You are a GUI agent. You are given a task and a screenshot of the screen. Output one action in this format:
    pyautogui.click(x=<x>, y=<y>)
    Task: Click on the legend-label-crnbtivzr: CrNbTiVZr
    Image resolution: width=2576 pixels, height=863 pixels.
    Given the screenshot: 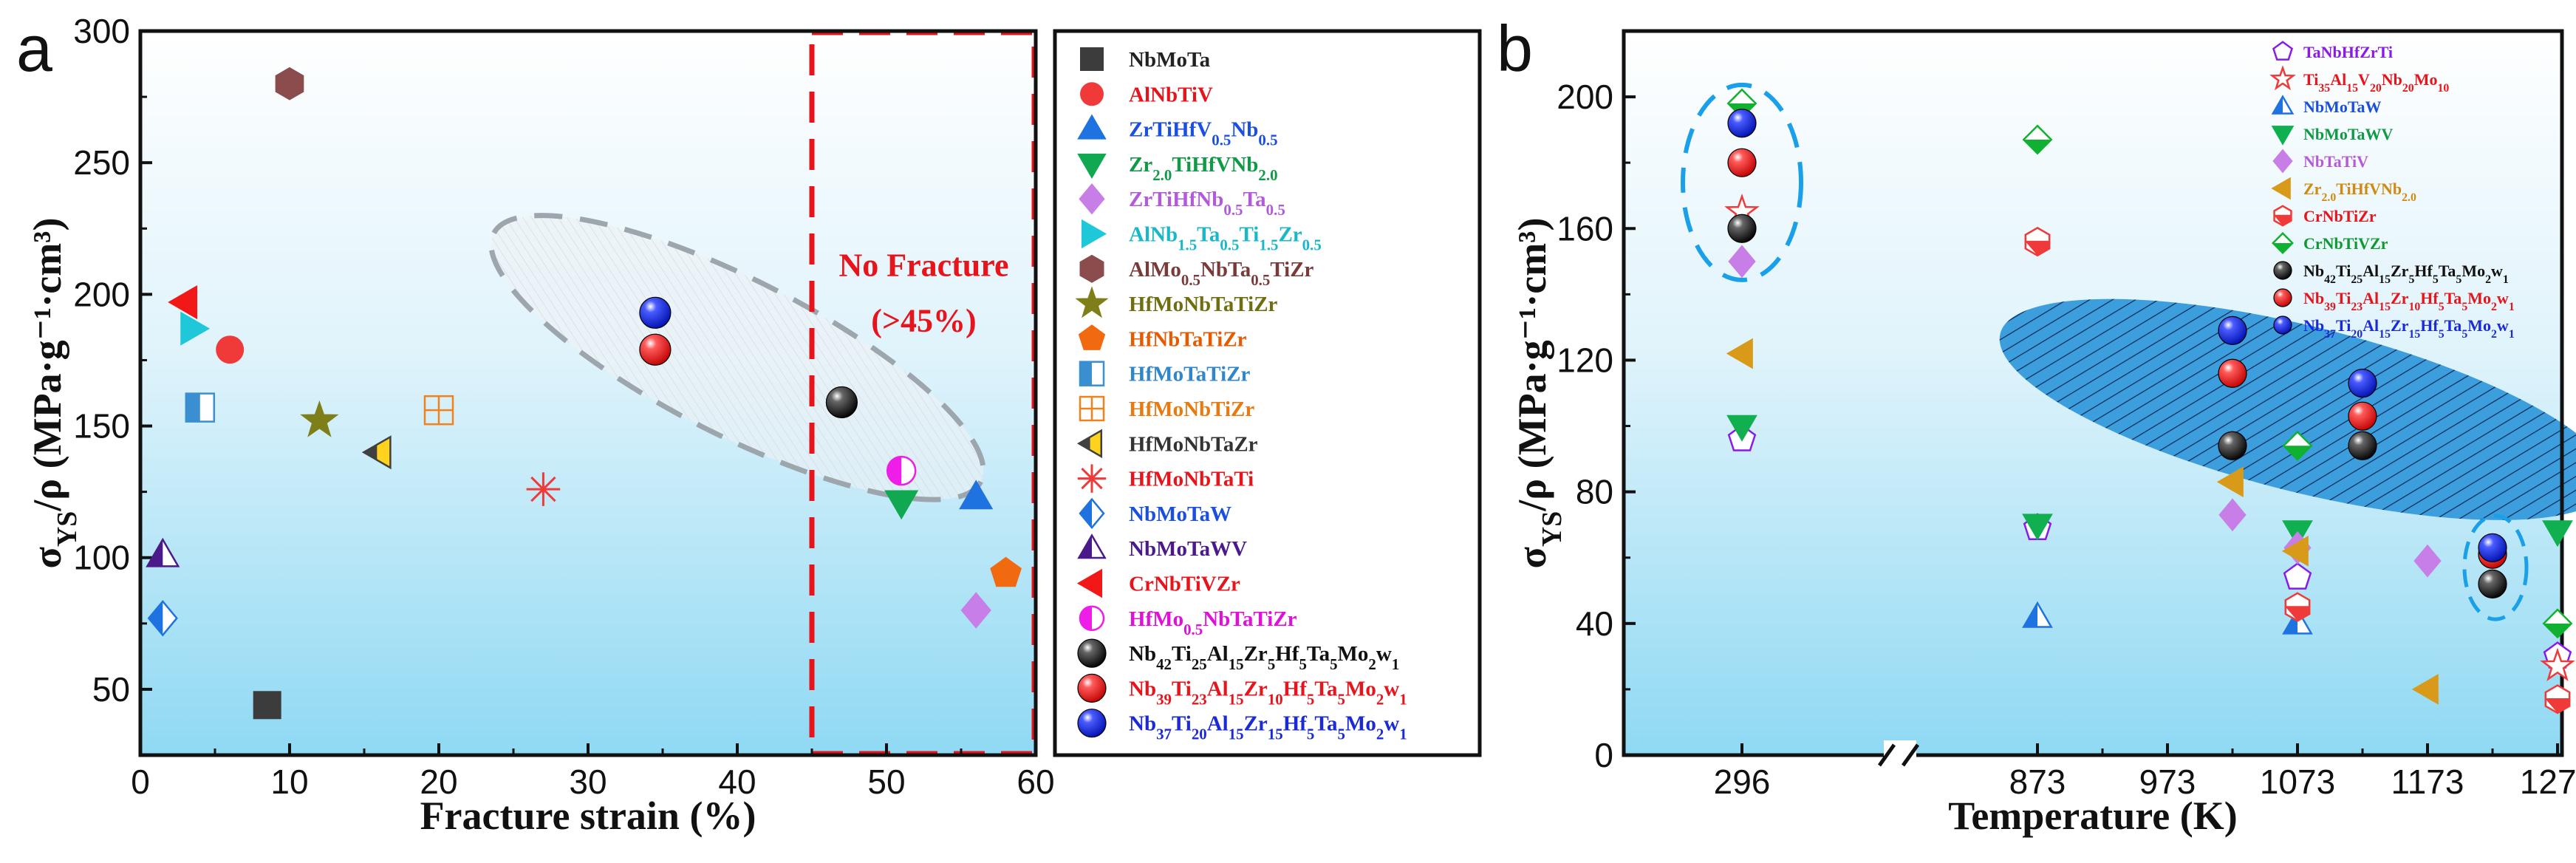 What is the action you would take?
    pyautogui.click(x=1184, y=584)
    